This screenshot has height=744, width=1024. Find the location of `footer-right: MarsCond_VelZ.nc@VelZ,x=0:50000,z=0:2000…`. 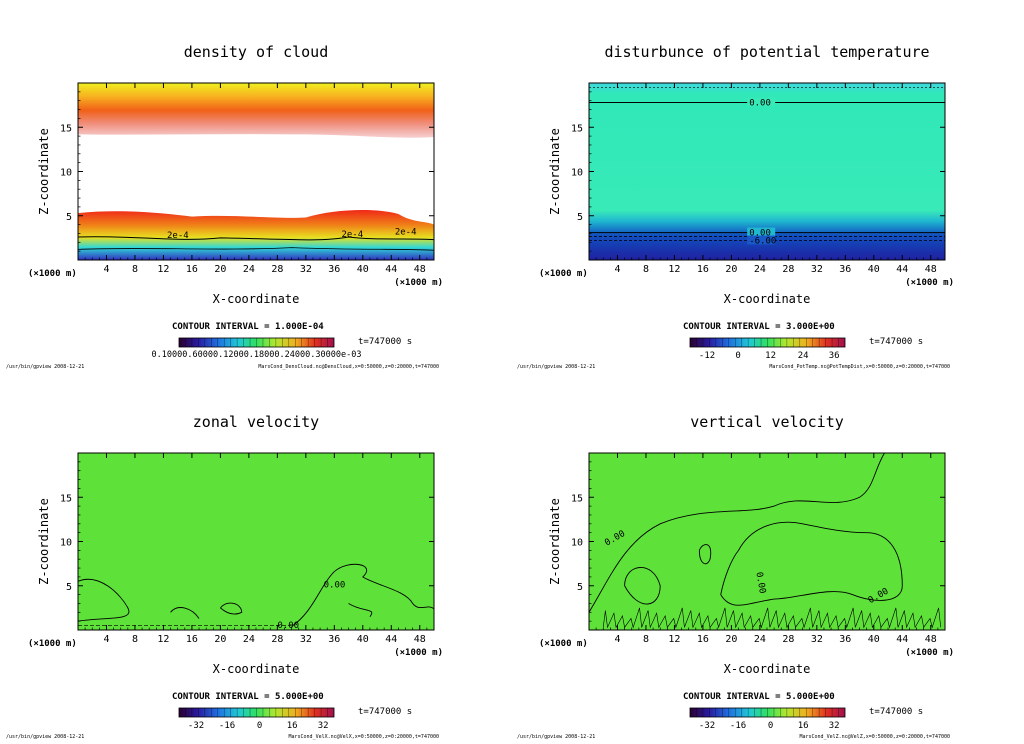

footer-right: MarsCond_VelZ.nc@VelZ,x=0:50000,z=0:2000… is located at coordinates (874, 737).